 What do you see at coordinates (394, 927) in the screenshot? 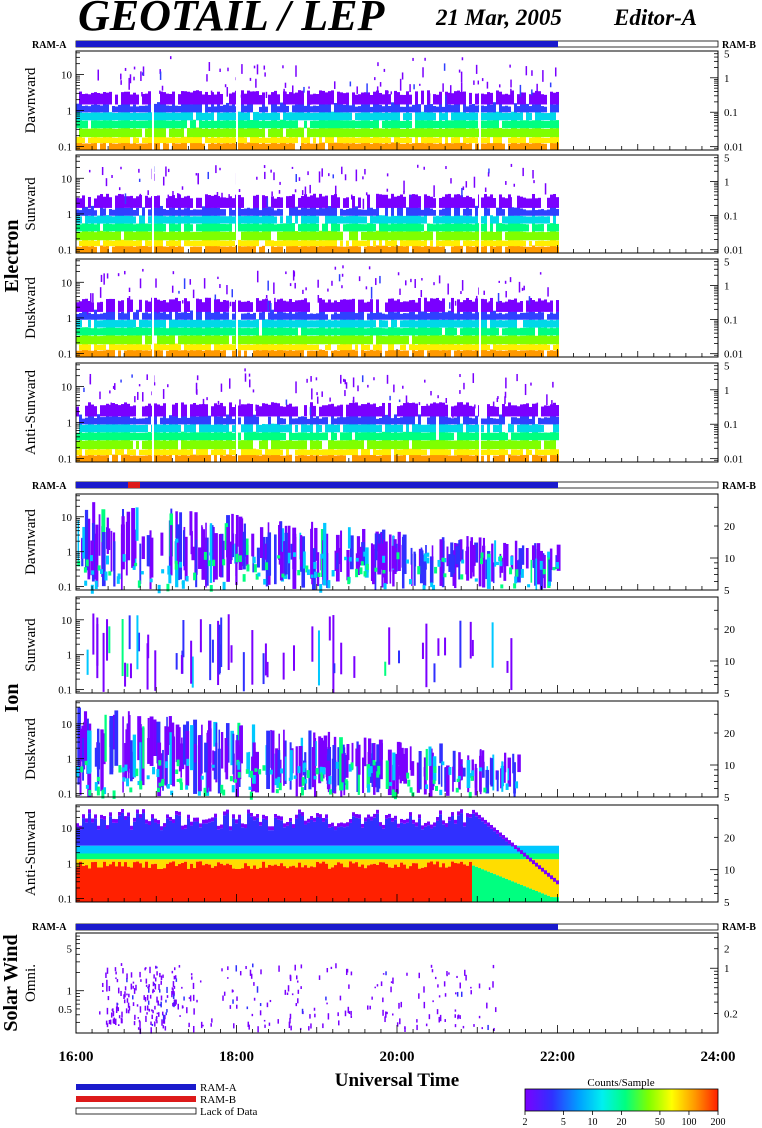
I see `ram-status-solar-wind: RAM-A RAM-B` at bounding box center [394, 927].